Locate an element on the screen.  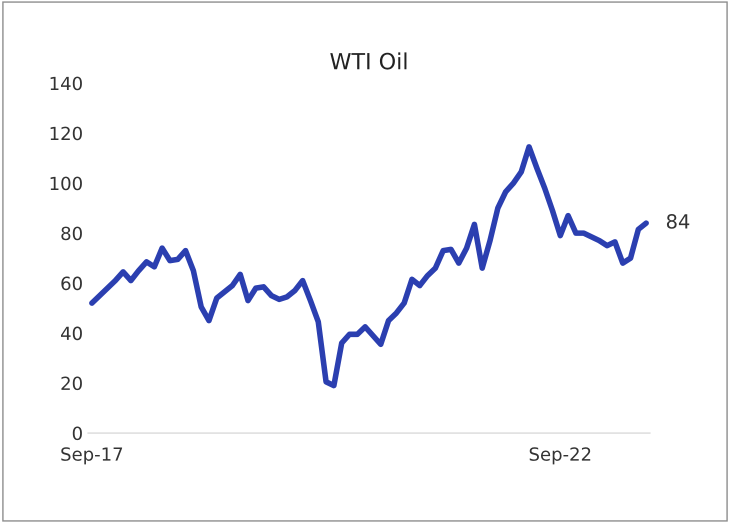
y-tick-label: 80 is located at coordinates (71, 233).